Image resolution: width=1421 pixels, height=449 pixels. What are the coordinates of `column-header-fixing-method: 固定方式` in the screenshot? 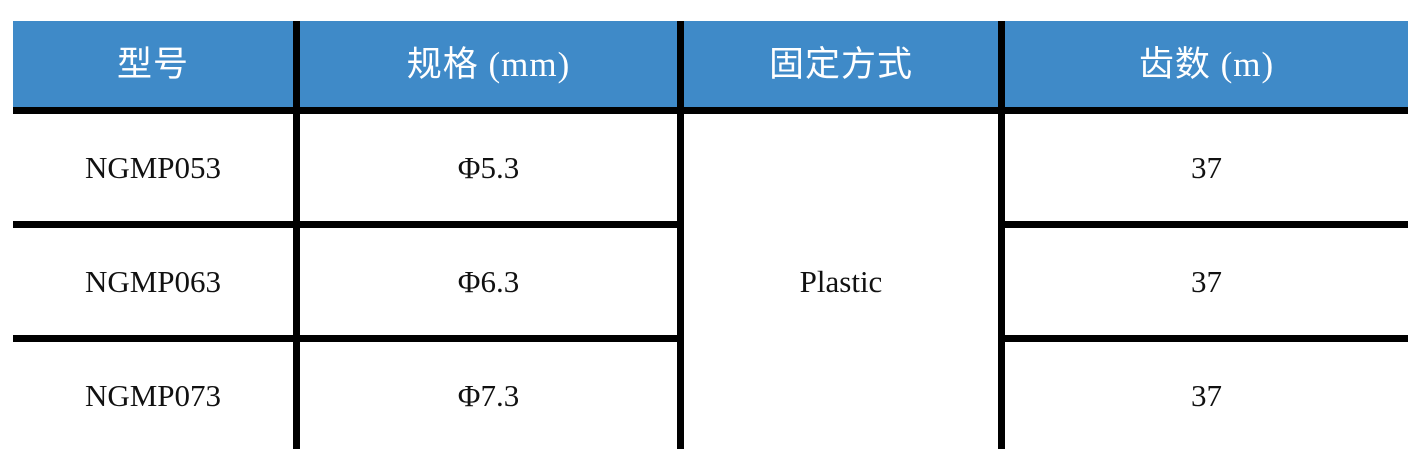 It's located at (844, 67).